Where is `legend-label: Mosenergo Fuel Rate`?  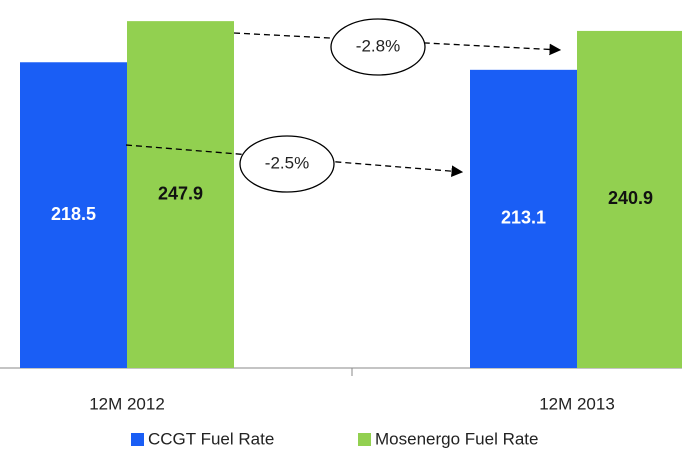 legend-label: Mosenergo Fuel Rate is located at coordinates (456, 438).